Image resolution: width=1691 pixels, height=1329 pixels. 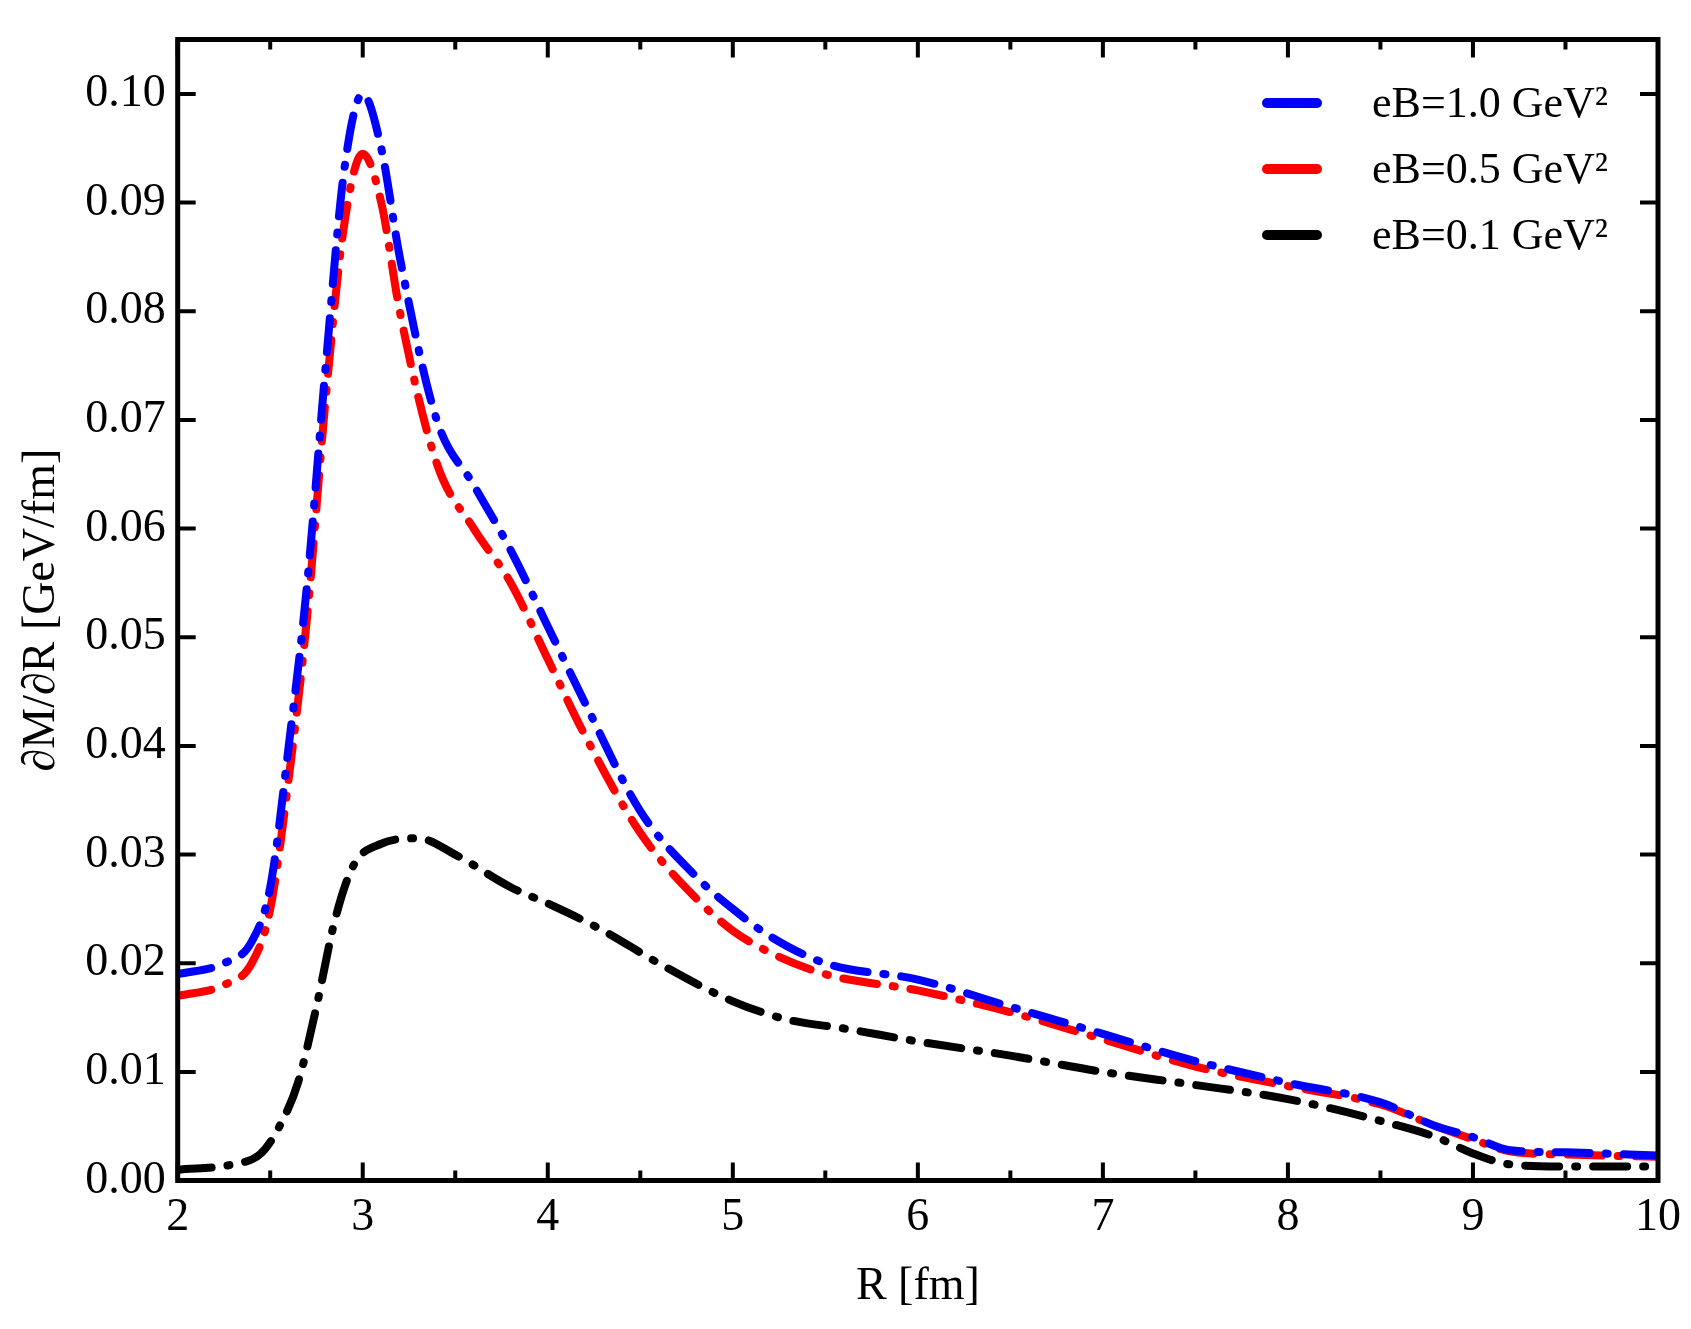 I want to click on y-tick-label: 0.01, so click(x=125, y=1069).